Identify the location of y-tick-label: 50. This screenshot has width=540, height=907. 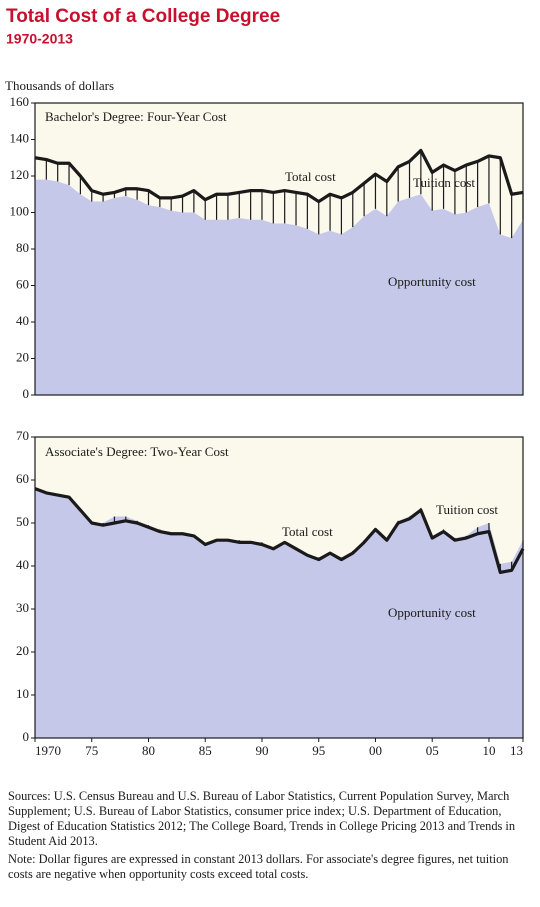
(22, 521).